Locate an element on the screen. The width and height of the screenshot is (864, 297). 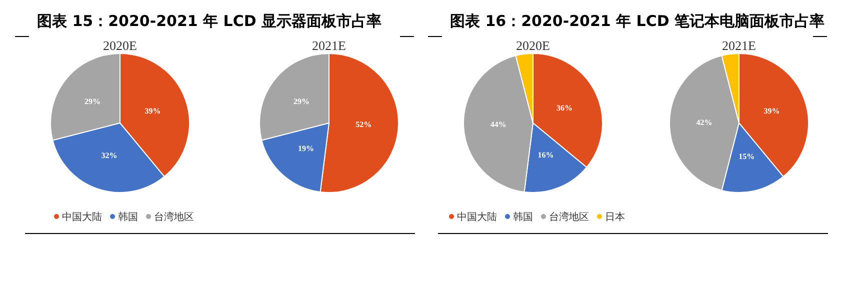
data-label: 36% is located at coordinates (564, 107).